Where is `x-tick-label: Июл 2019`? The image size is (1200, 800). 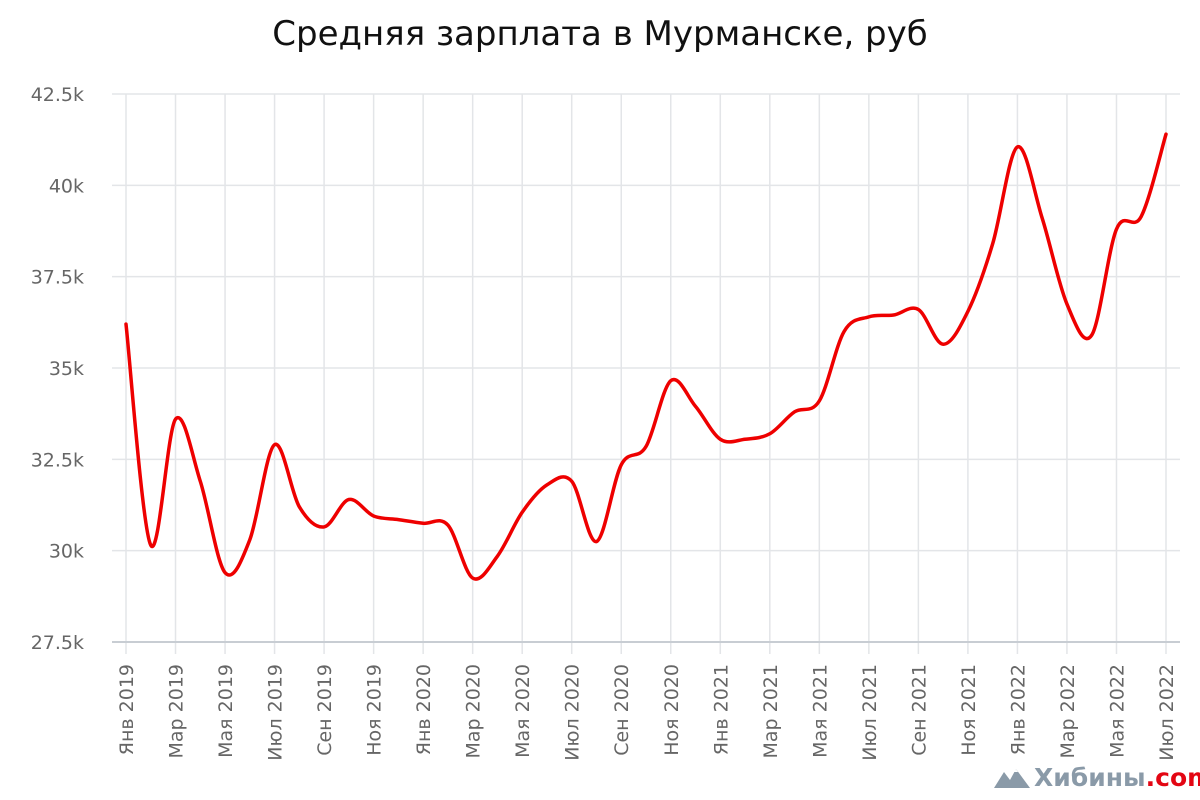
x-tick-label: Июл 2019 is located at coordinates (276, 712).